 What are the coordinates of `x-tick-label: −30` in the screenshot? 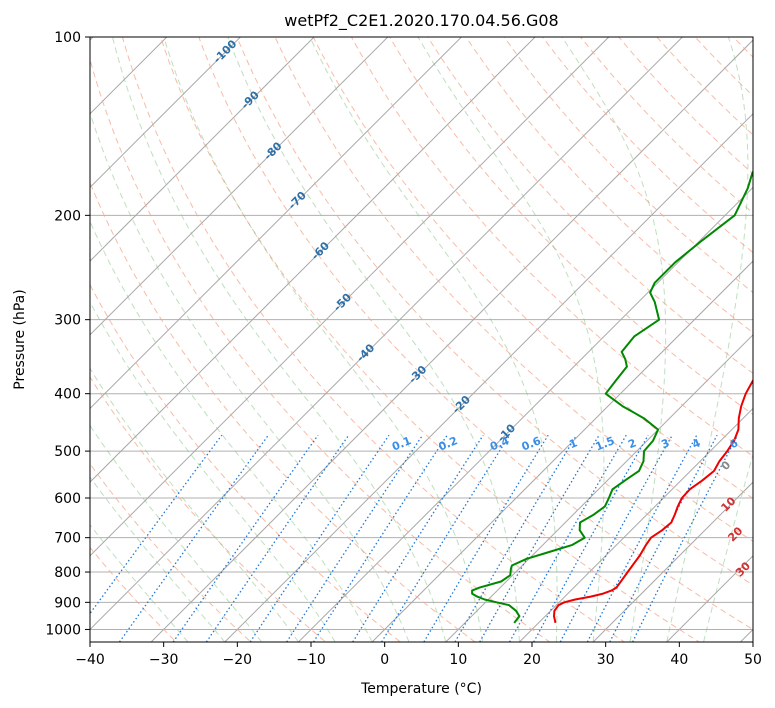 It's located at (164, 660).